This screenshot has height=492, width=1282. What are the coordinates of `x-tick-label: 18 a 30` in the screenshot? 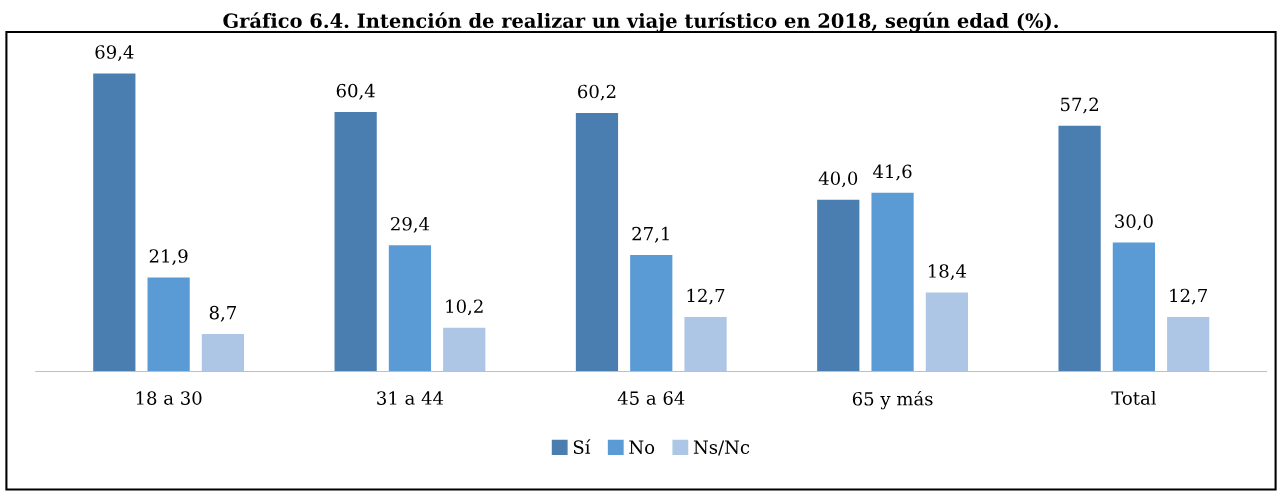 It's located at (169, 398).